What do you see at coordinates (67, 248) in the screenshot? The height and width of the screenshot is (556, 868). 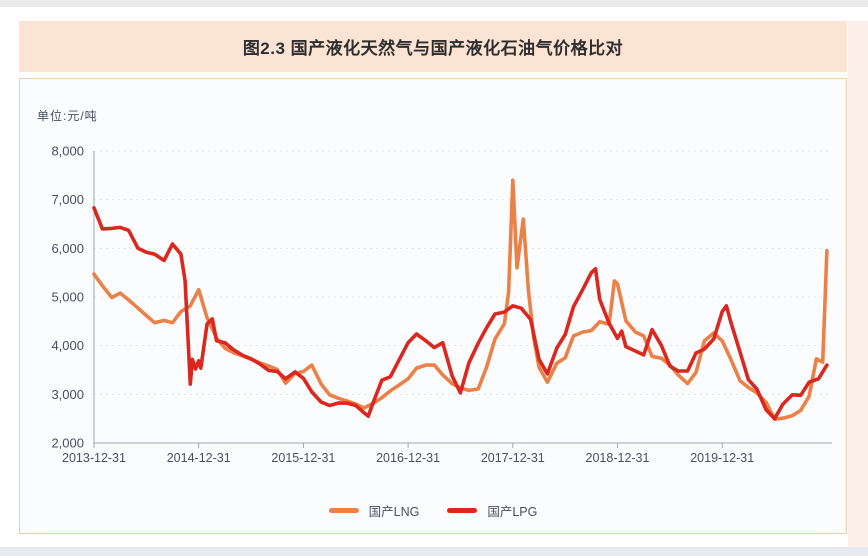 I see `svg-text: 6,000` at bounding box center [67, 248].